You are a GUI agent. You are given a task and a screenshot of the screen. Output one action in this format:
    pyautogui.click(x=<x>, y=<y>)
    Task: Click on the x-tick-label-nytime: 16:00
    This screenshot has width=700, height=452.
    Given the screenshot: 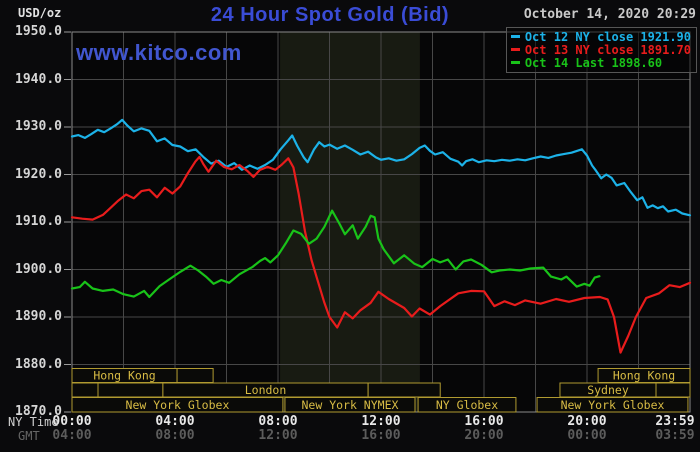 What is the action you would take?
    pyautogui.click(x=484, y=421)
    